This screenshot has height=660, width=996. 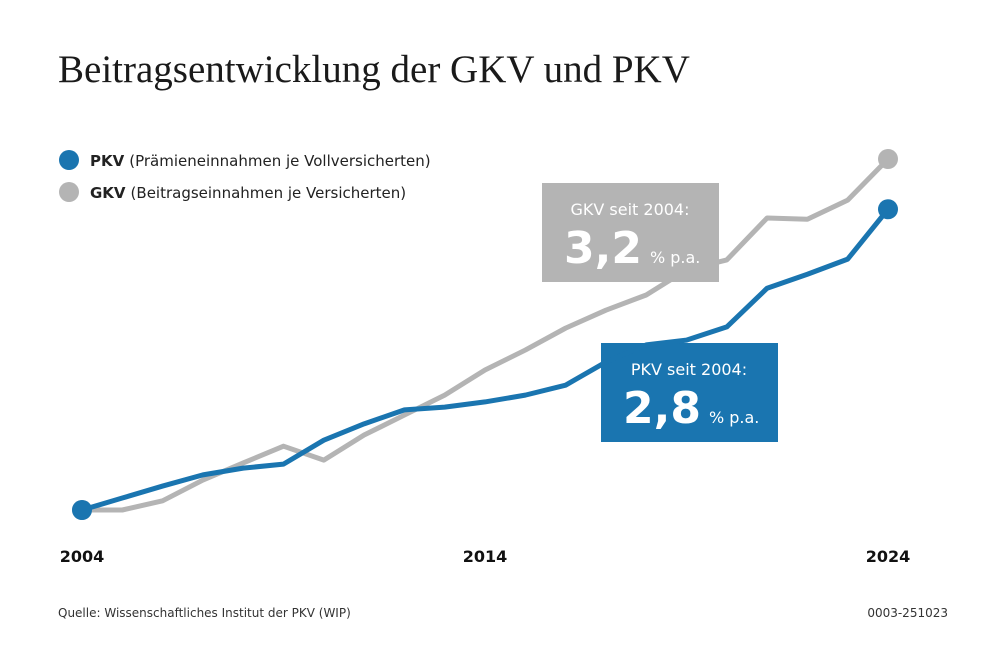 I want to click on annotation-heading: PKV seit 2004:, so click(x=689, y=369).